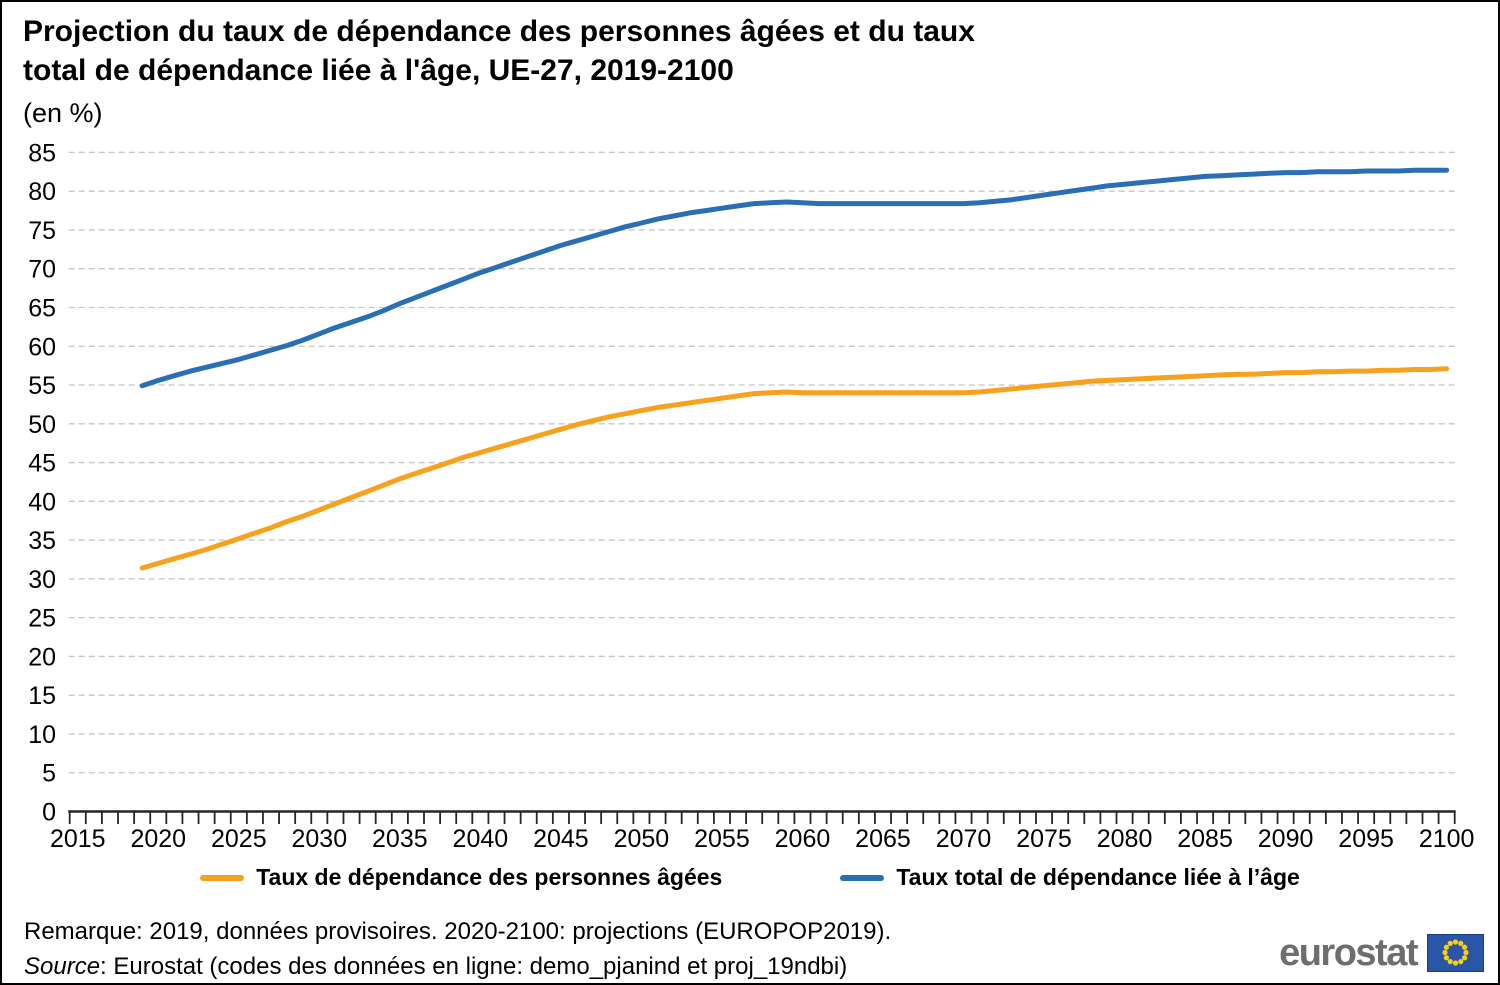 The width and height of the screenshot is (1500, 985). Describe the element at coordinates (803, 839) in the screenshot. I see `svg-text: 2060` at that location.